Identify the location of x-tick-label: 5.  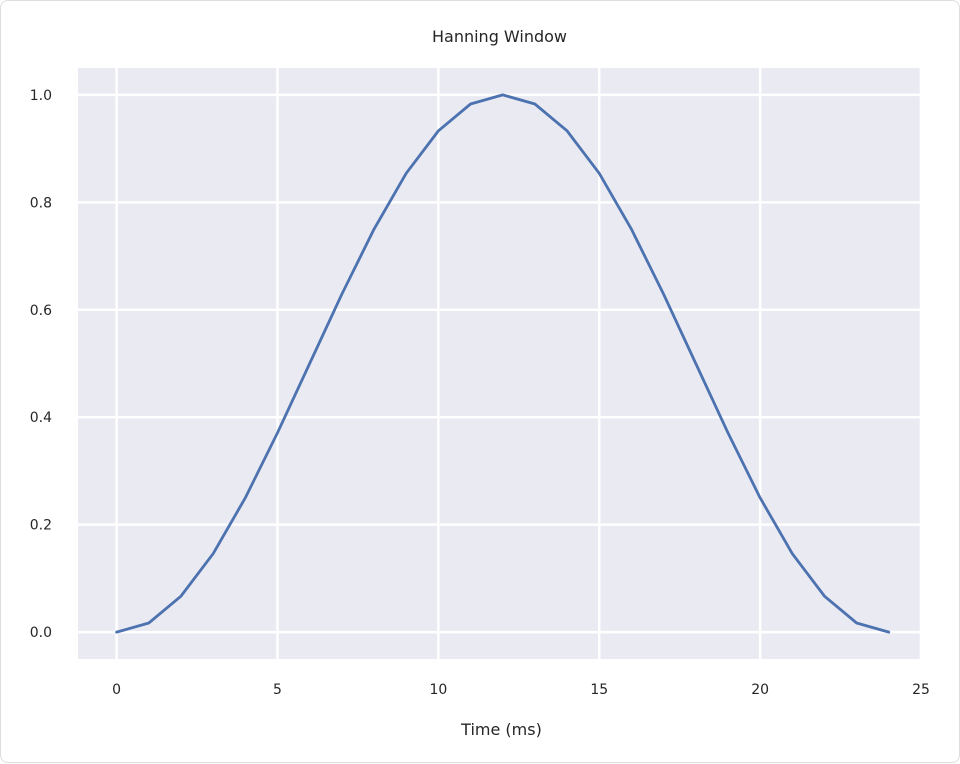
(277, 690).